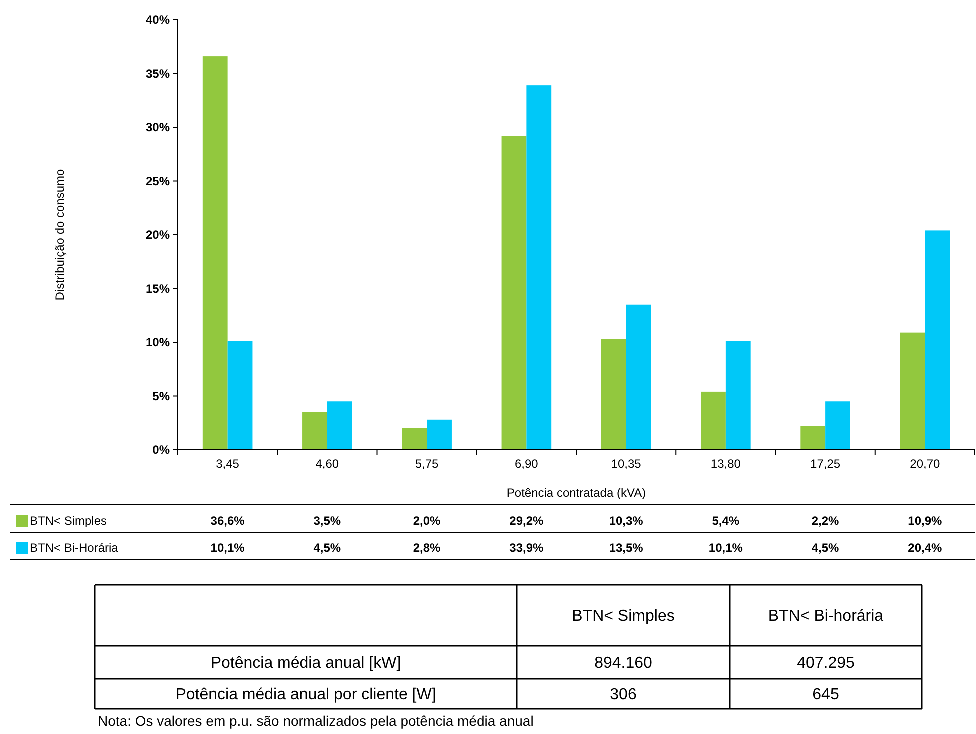 This screenshot has width=976, height=734. What do you see at coordinates (228, 464) in the screenshot?
I see `x-tick-label: 3,45` at bounding box center [228, 464].